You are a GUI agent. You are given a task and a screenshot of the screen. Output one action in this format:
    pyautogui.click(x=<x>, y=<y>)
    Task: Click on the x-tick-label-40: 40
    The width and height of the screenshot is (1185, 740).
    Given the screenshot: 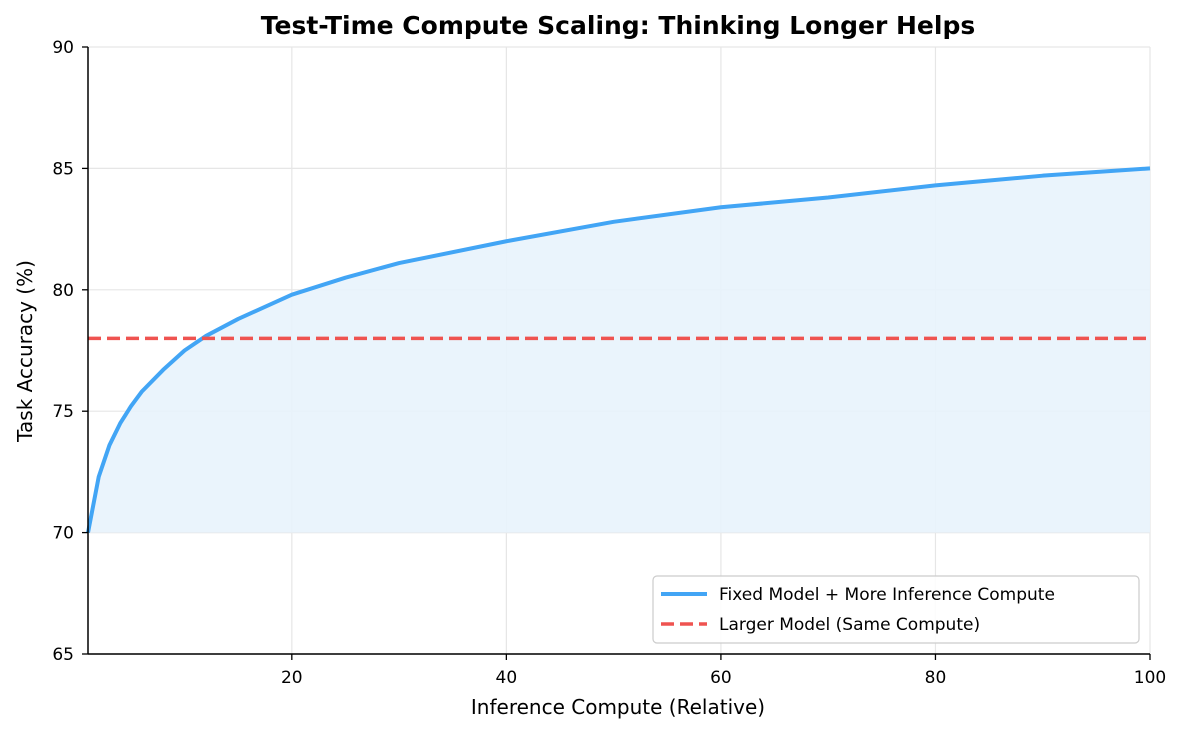 What is the action you would take?
    pyautogui.click(x=507, y=678)
    